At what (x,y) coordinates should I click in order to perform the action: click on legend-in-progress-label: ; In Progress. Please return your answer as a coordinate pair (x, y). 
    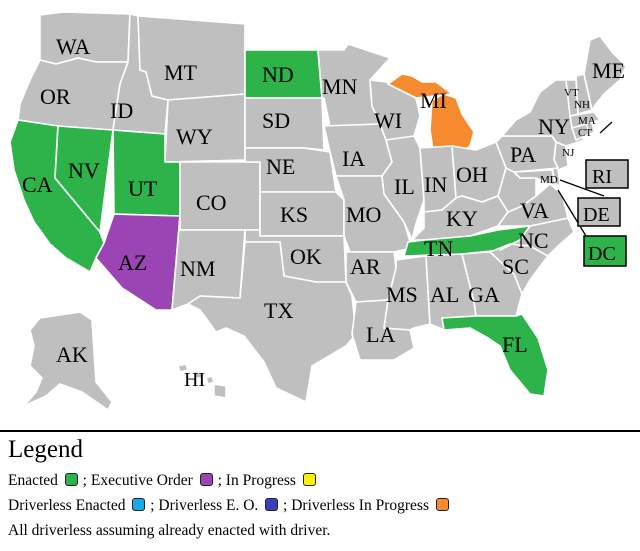
    Looking at the image, I should click on (256, 480).